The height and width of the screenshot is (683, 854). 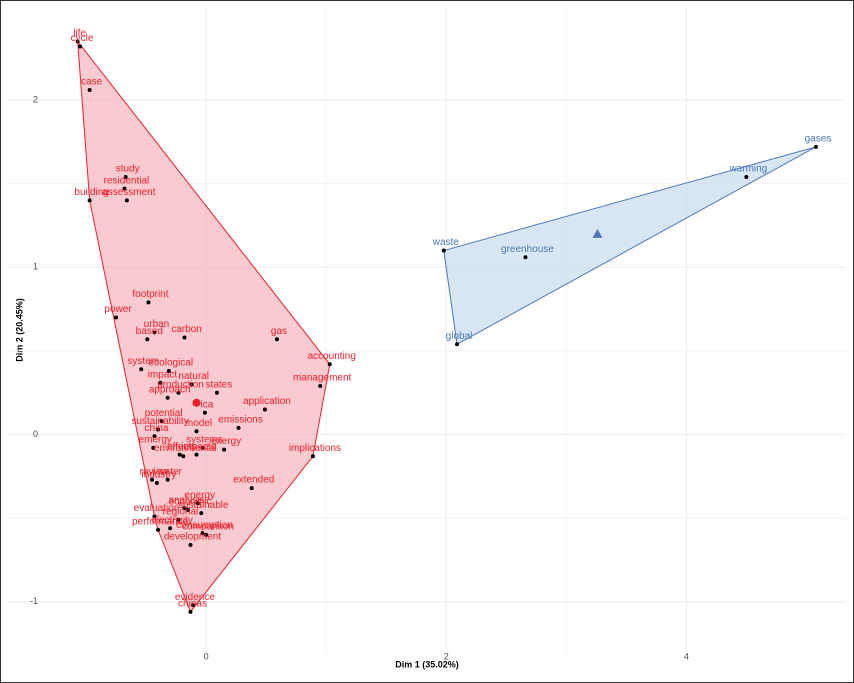 What do you see at coordinates (155, 471) in the screenshot?
I see `point-label: review` at bounding box center [155, 471].